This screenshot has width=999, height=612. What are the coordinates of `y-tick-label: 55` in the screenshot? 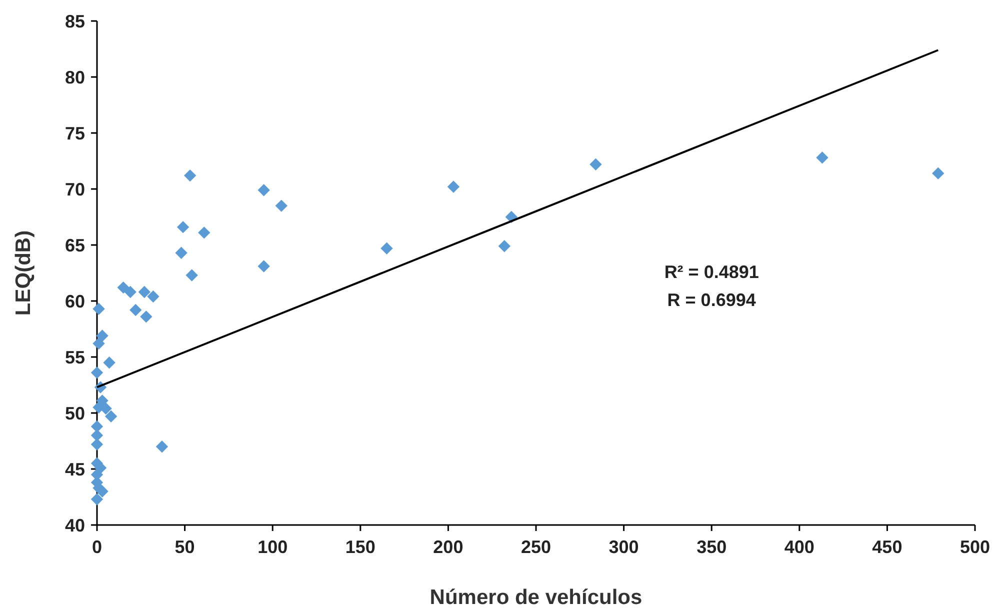 It's located at (74, 357).